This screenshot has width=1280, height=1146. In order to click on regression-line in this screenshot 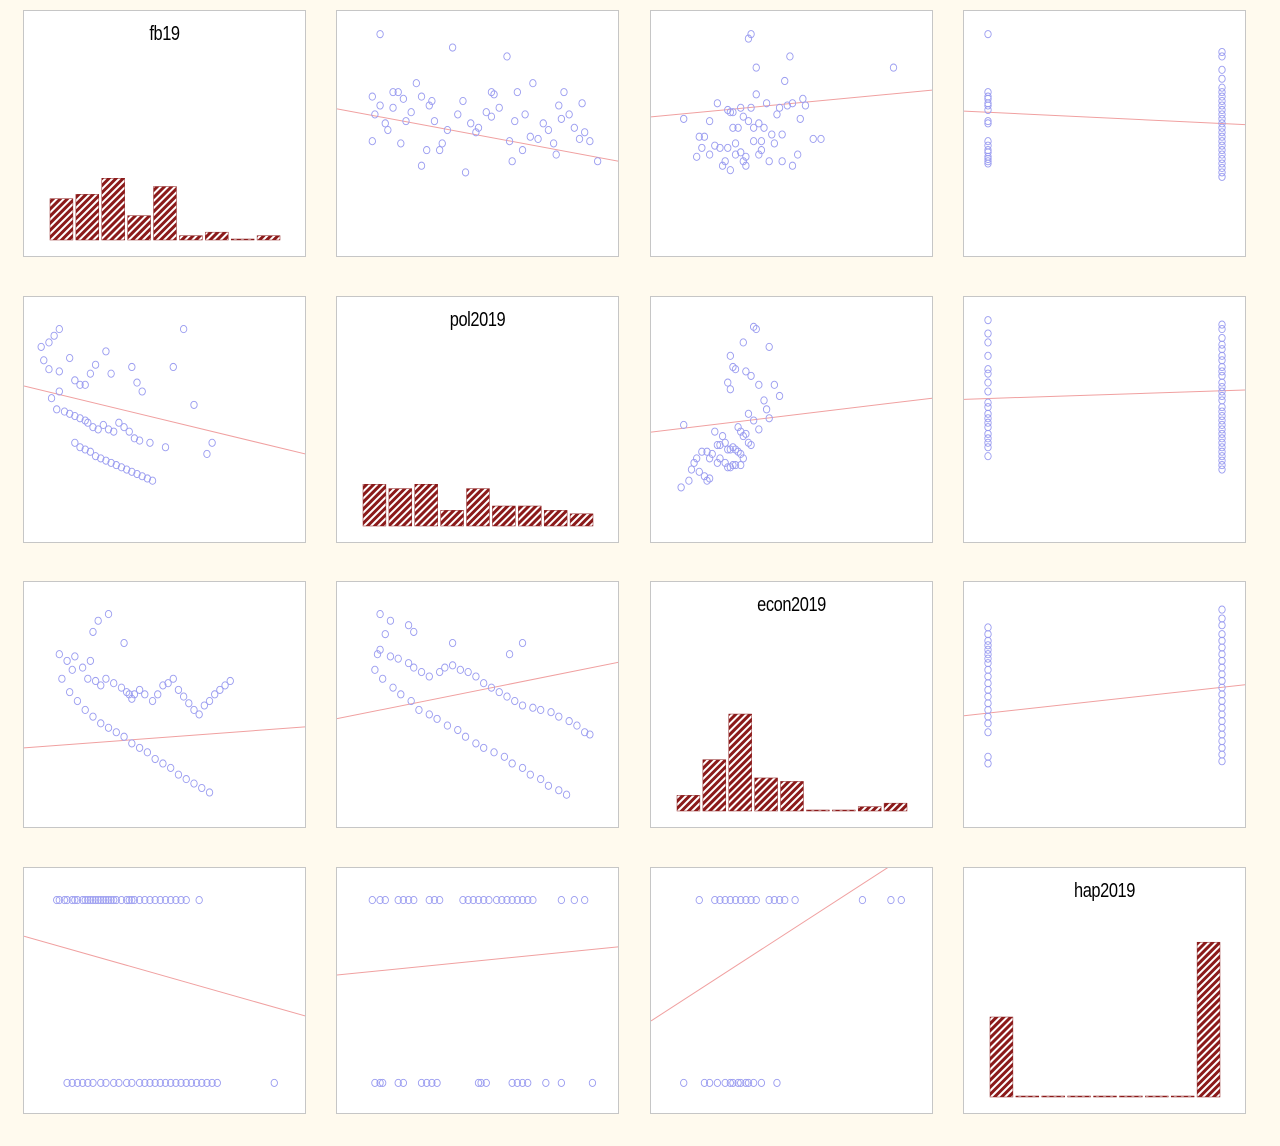, I will do `click(477, 690)`.